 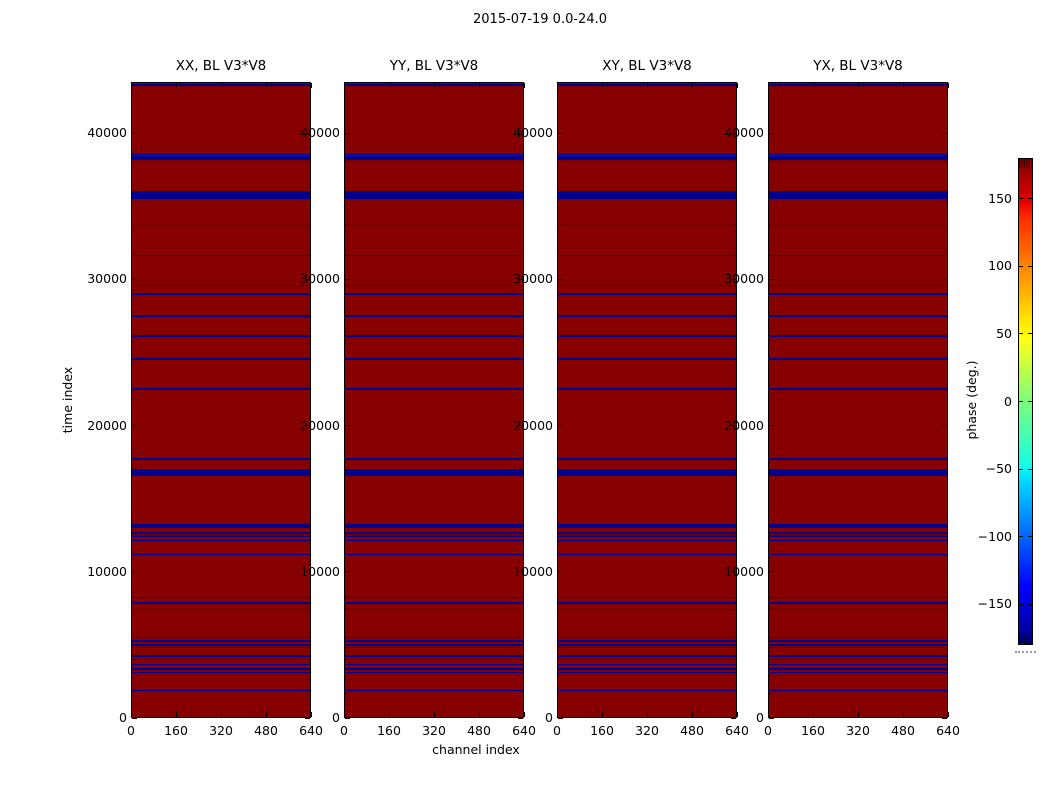 I want to click on panel-title: YY, BL V3*V8, so click(x=434, y=66).